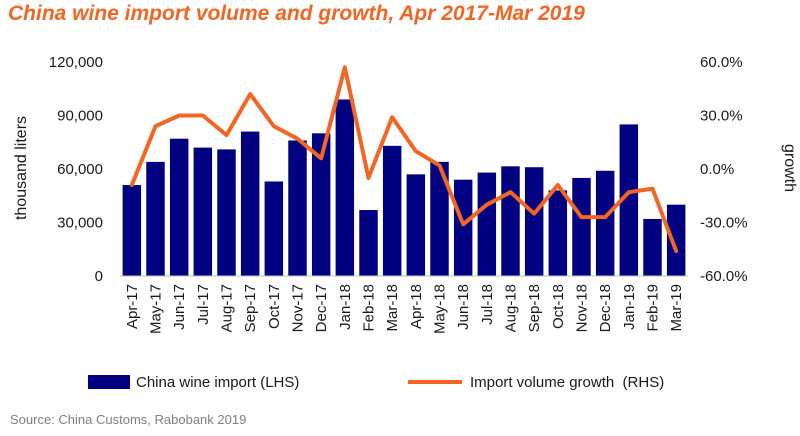 This screenshot has height=436, width=800. I want to click on right-tick-label: 0.0%, so click(717, 169).